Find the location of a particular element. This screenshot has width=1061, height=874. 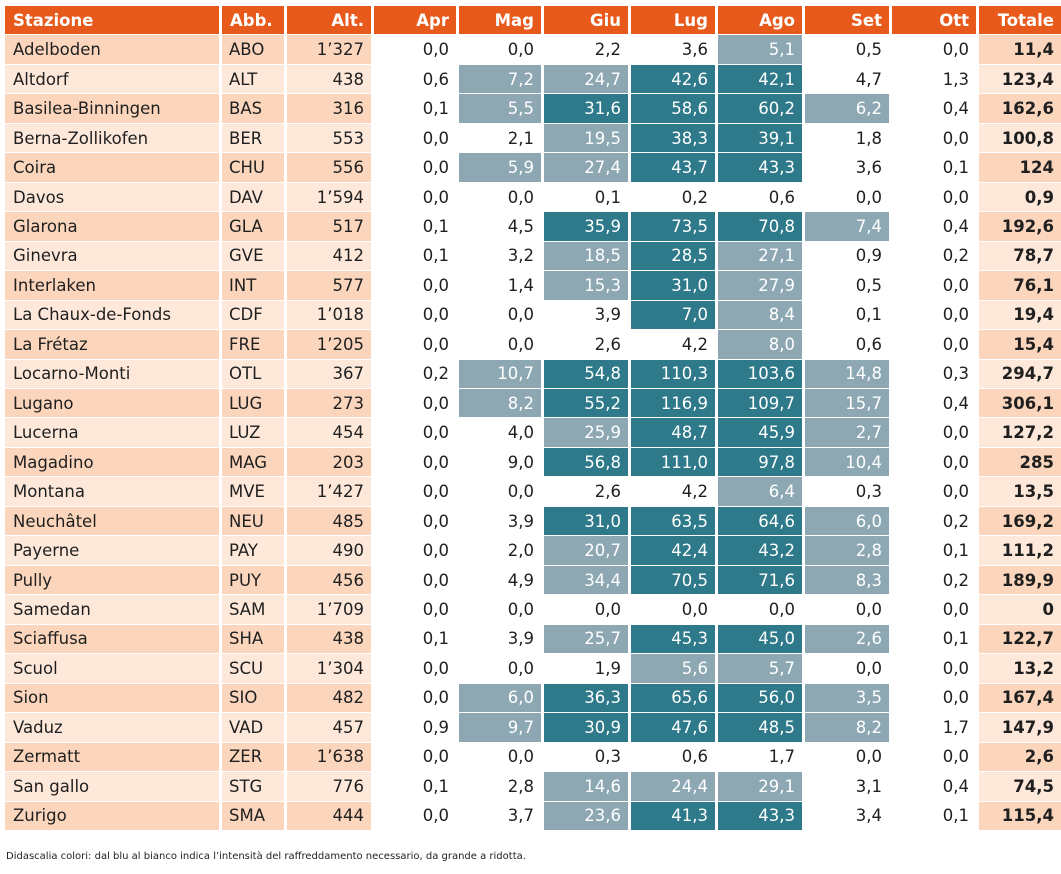

station-abbreviation: INT is located at coordinates (253, 285).